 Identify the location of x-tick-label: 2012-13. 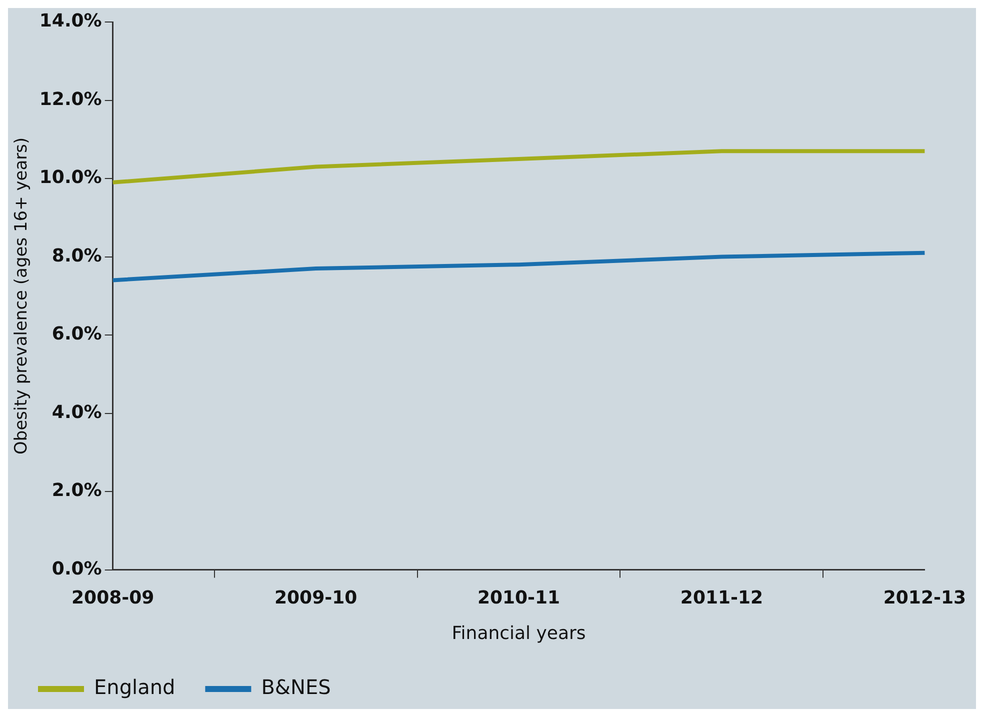
(924, 597).